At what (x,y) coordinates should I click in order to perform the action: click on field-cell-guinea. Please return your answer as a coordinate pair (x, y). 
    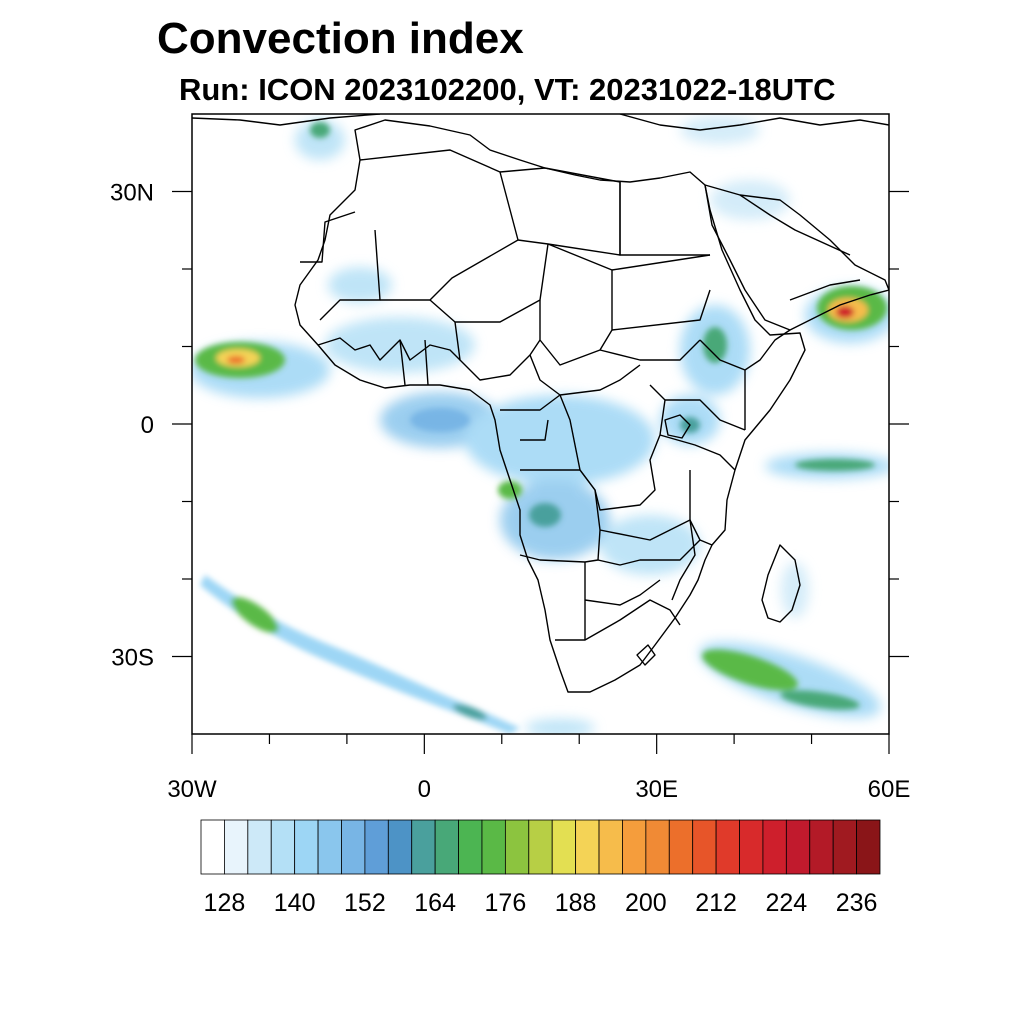
    Looking at the image, I should click on (440, 420).